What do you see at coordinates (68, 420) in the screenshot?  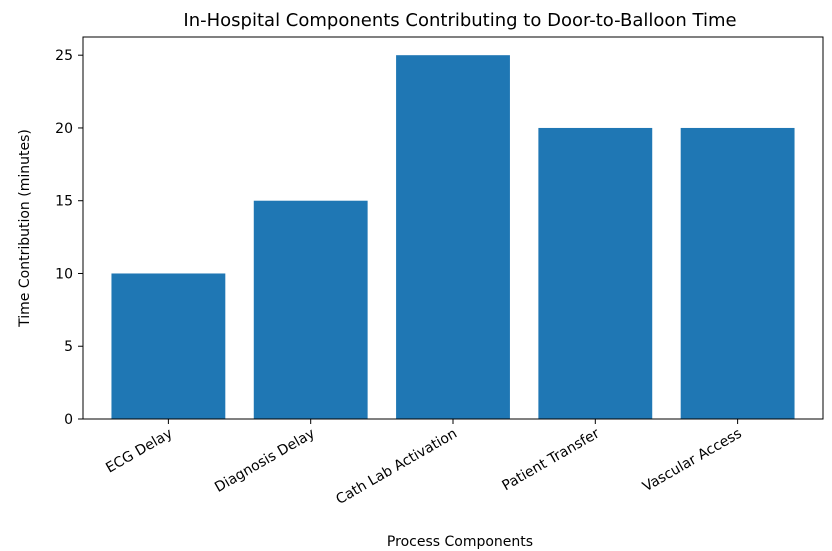 I see `y-tick-label: 0` at bounding box center [68, 420].